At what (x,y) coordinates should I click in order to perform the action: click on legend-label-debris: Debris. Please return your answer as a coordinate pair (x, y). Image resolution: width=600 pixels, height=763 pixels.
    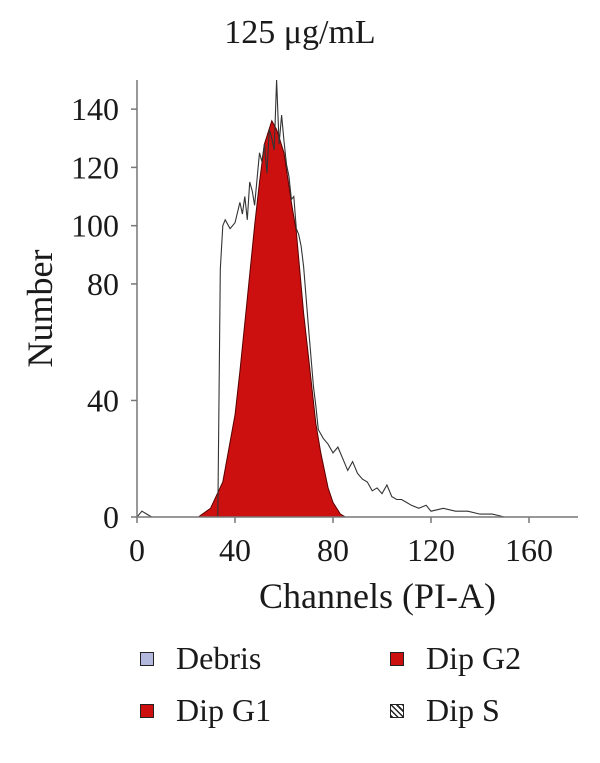
    Looking at the image, I should click on (219, 658).